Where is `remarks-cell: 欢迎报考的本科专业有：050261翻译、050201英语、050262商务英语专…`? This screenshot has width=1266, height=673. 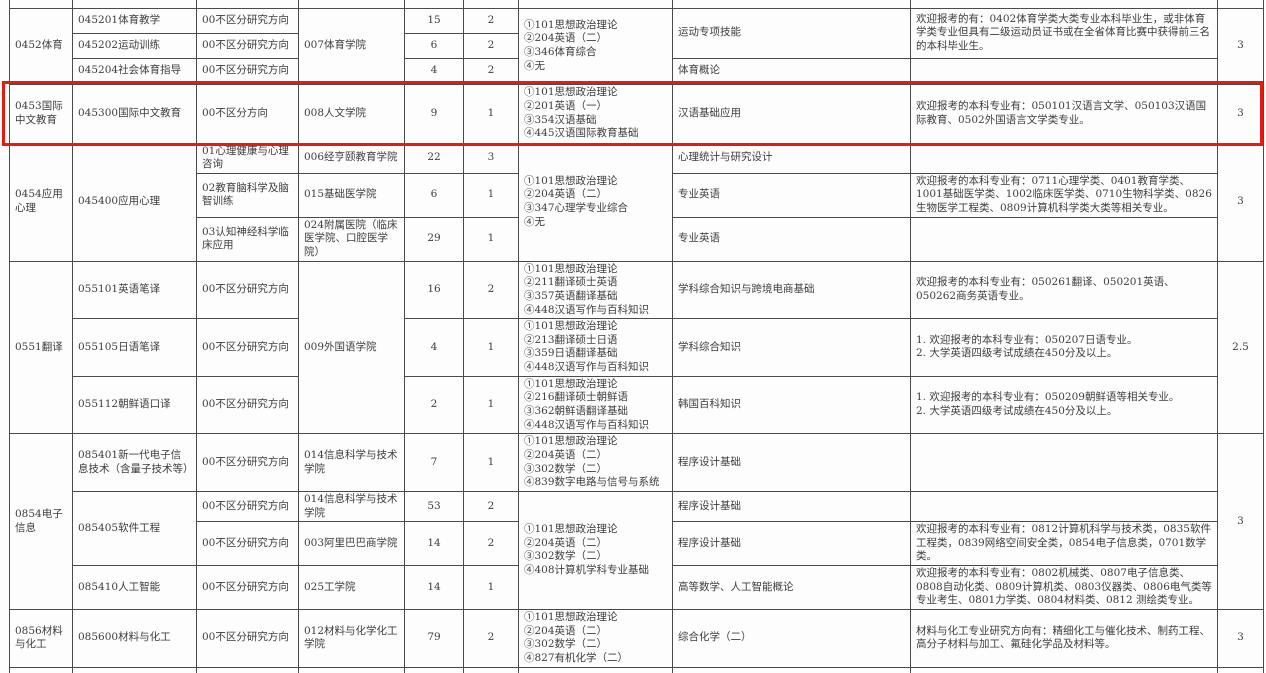 remarks-cell: 欢迎报考的本科专业有：050261翻译、050201英语、050262商务英语专… is located at coordinates (1064, 290).